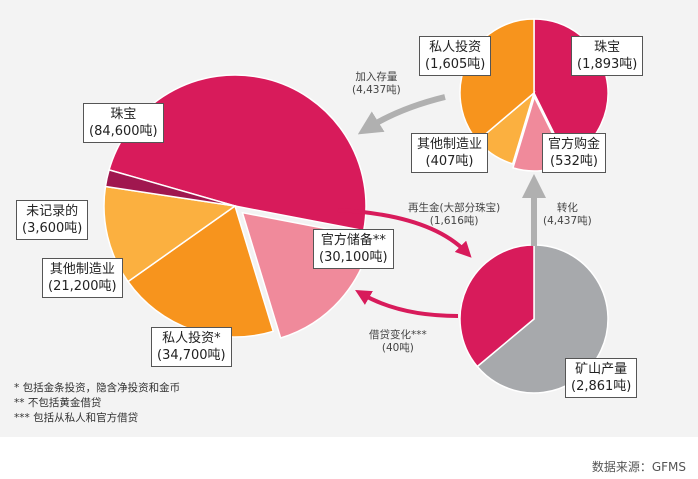 The height and width of the screenshot is (479, 698). I want to click on annual-supply-pie, so click(534, 319).